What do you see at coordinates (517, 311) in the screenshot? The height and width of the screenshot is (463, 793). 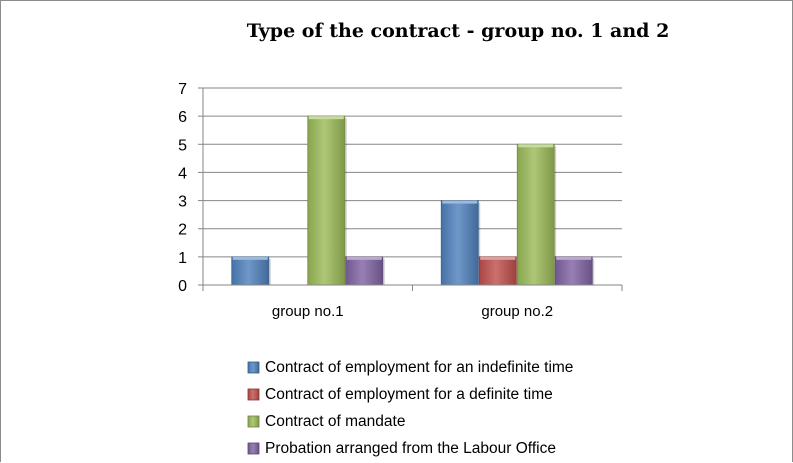 I see `x-category-label: group no.2` at bounding box center [517, 311].